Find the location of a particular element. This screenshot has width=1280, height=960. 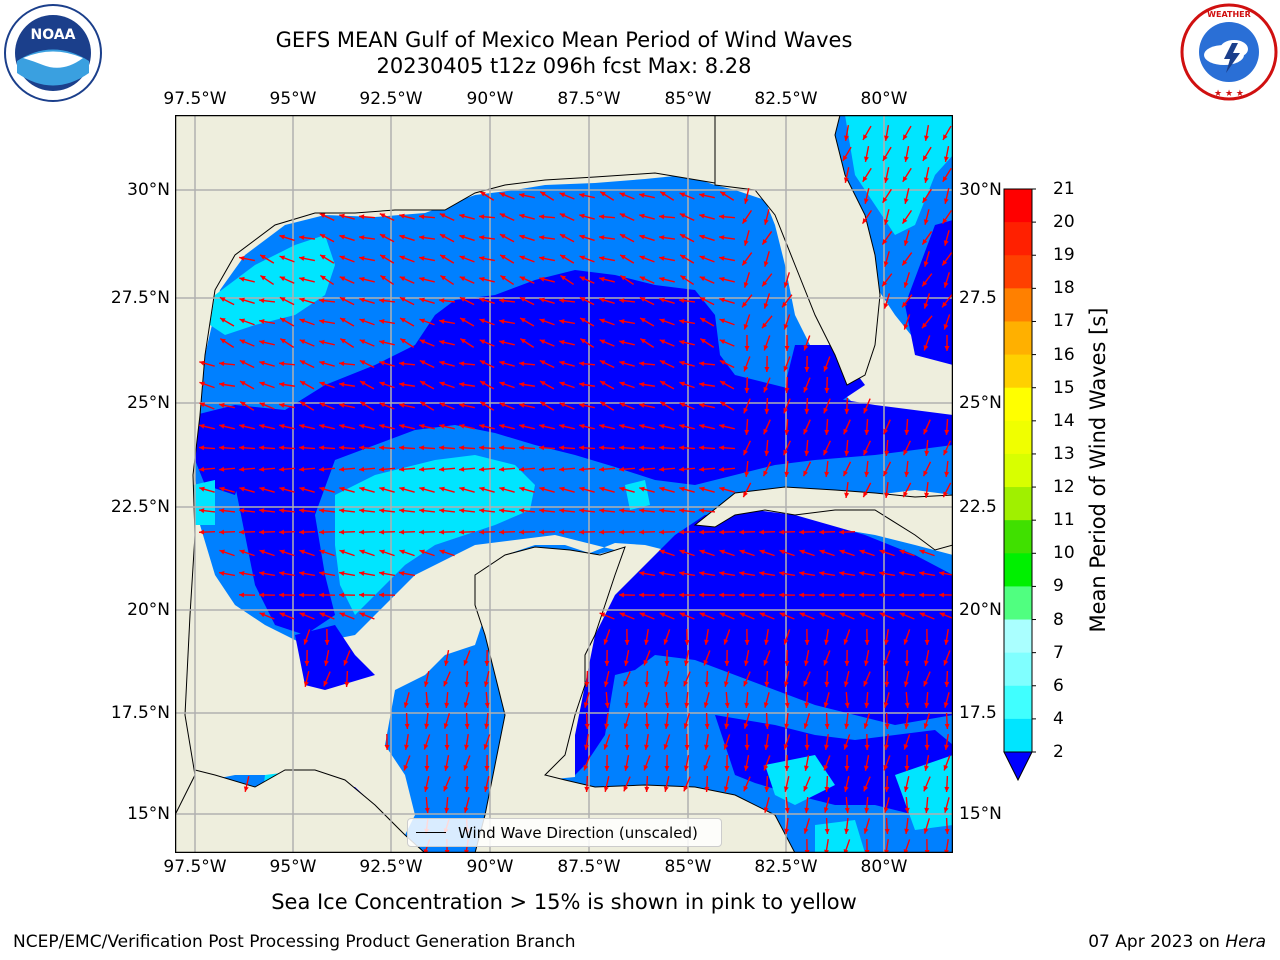

lat-tick-left: 30°N is located at coordinates (148, 190).